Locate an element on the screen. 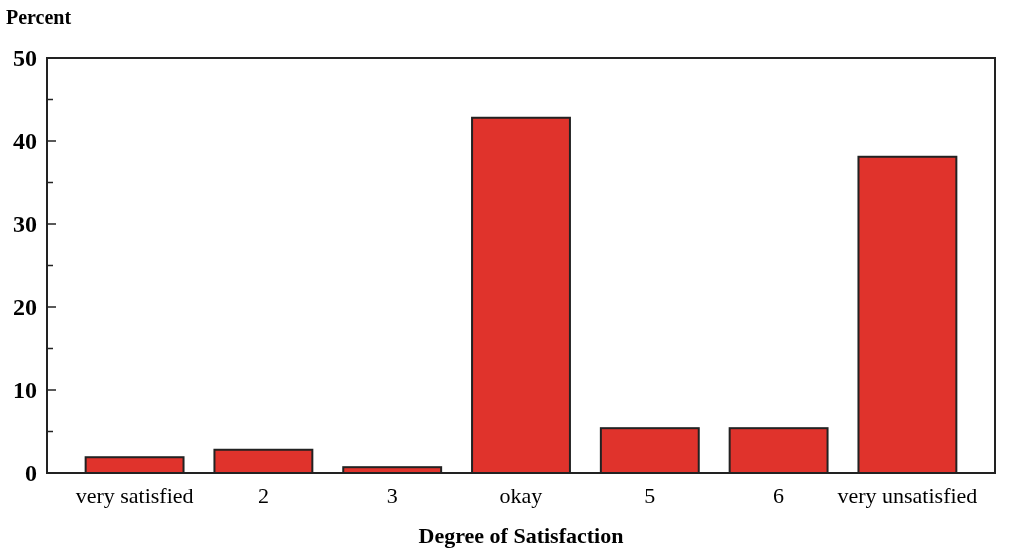 This screenshot has height=553, width=1019. y-tick-label: 0 is located at coordinates (31, 473).